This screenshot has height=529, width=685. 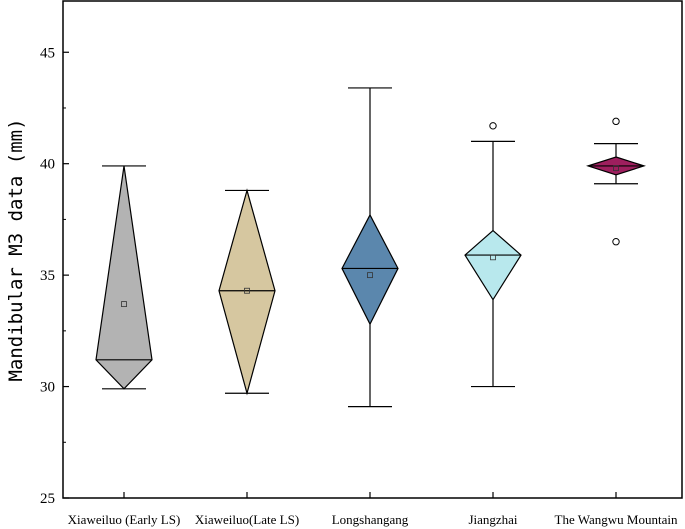 I want to click on y-axis-title: Mandibular M3 data (mm), so click(x=16, y=249).